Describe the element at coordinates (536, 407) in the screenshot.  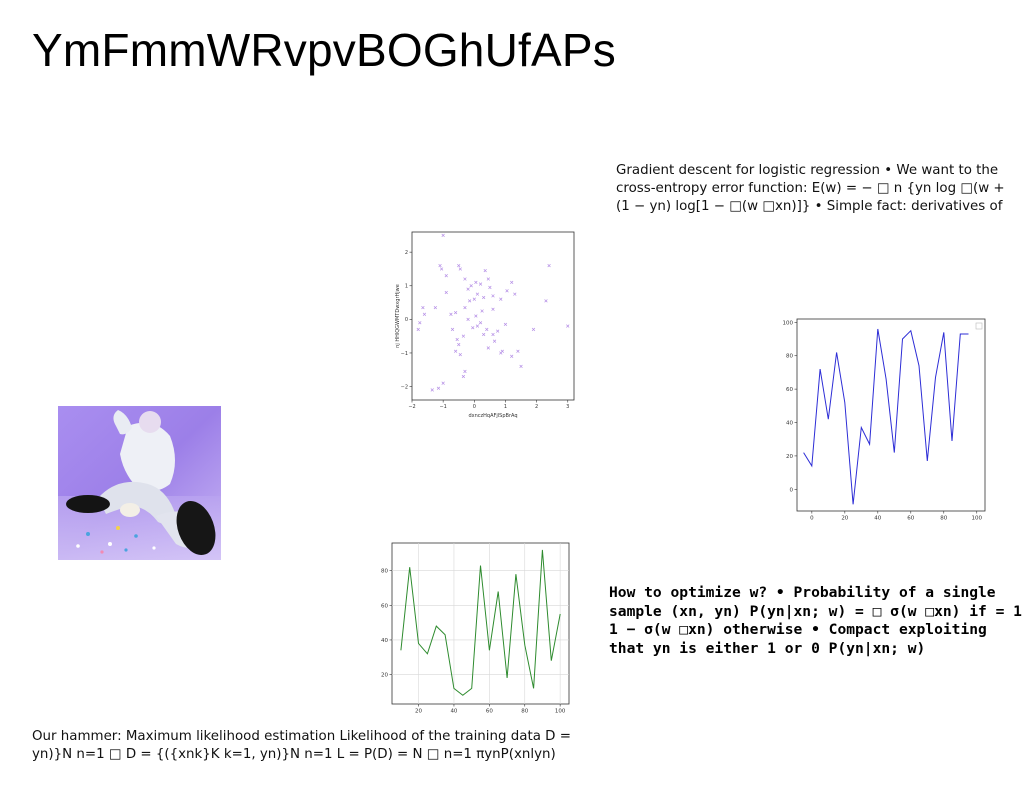
I see `scatter-xtick-label: 2` at that location.